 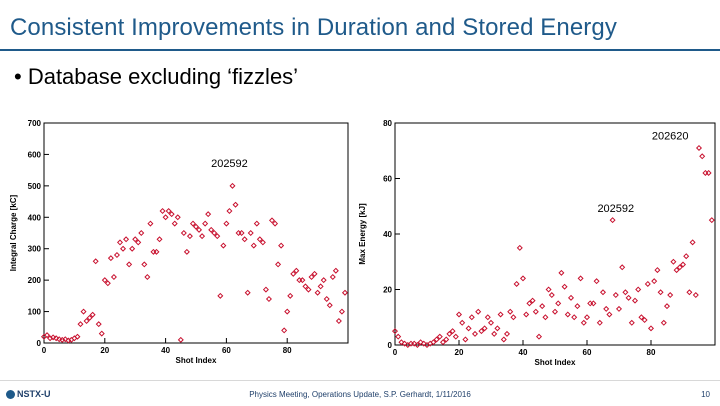 I want to click on x-axis-label: Shot Index, so click(x=555, y=362).